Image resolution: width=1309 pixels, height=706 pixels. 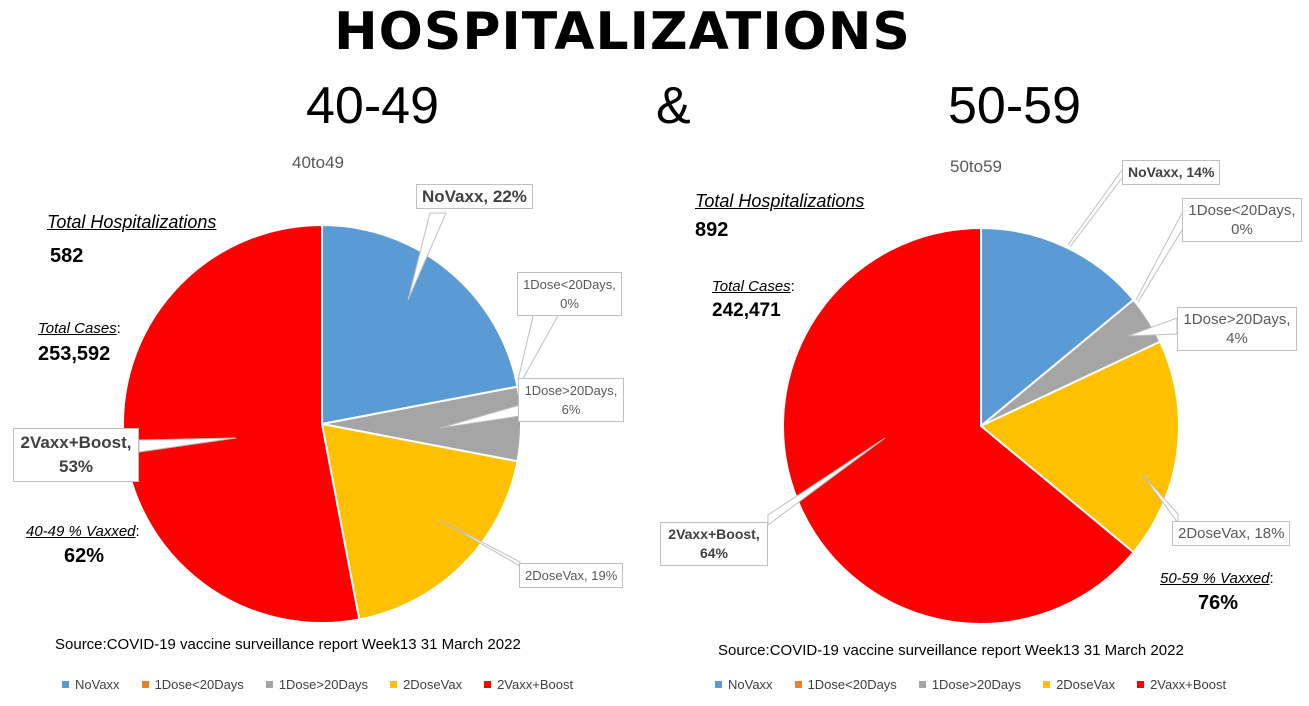 I want to click on leader-boost-left, so click(x=187, y=445).